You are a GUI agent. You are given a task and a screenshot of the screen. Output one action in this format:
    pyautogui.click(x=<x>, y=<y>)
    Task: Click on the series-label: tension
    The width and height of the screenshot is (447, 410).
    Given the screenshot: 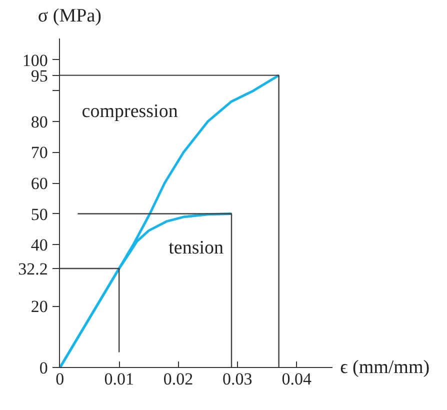 What is the action you would take?
    pyautogui.click(x=196, y=247)
    